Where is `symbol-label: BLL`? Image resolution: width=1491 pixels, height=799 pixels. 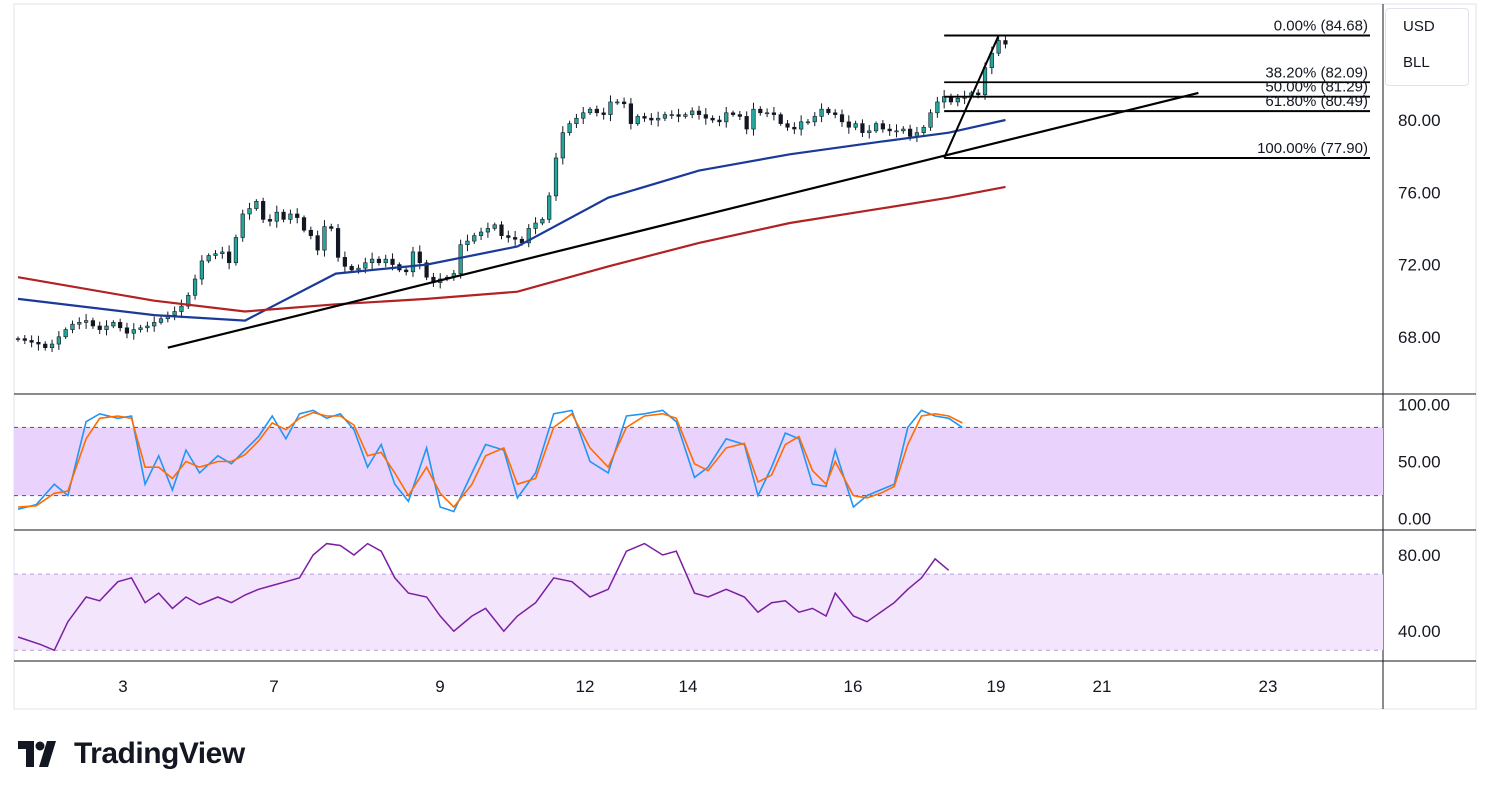 symbol-label: BLL is located at coordinates (1416, 62).